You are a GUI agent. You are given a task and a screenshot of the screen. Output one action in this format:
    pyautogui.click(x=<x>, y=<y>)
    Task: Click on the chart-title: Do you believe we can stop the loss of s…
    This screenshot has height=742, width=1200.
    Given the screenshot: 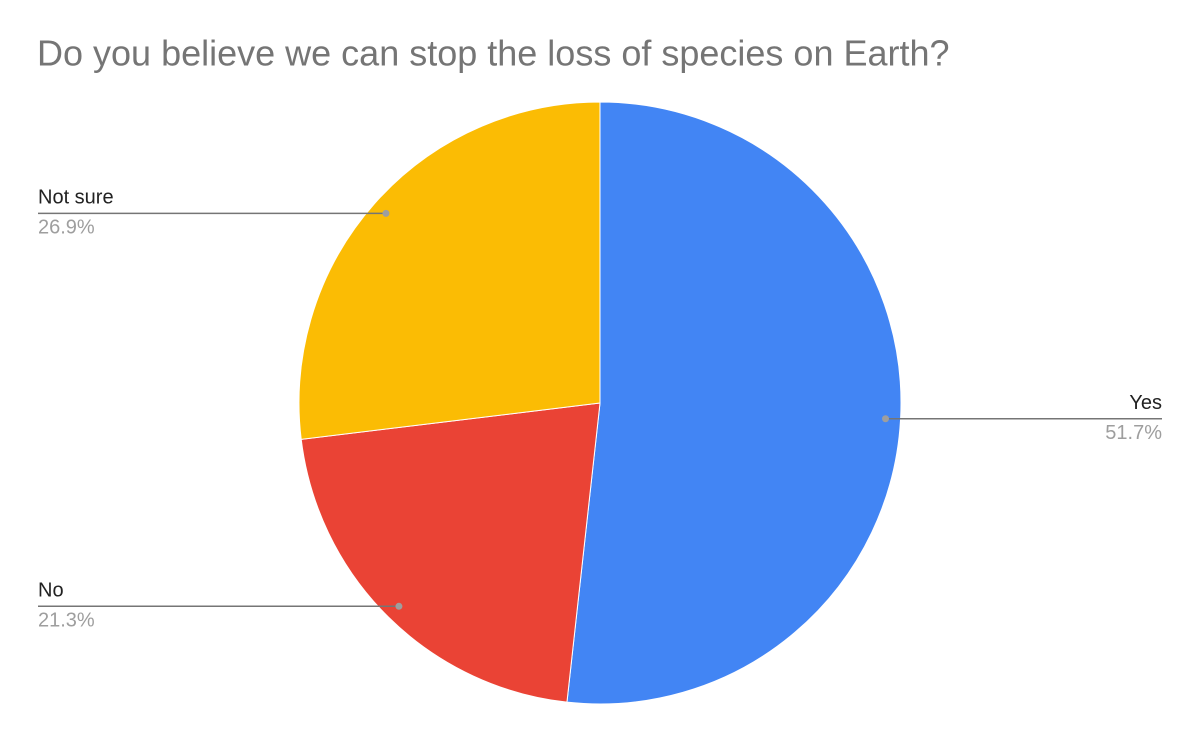 What is the action you would take?
    pyautogui.click(x=493, y=53)
    